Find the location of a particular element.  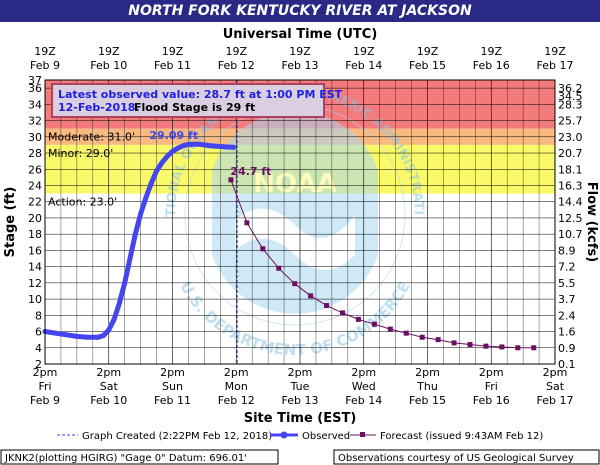

bottom-axis-title: Site Time (EST) is located at coordinates (300, 418).